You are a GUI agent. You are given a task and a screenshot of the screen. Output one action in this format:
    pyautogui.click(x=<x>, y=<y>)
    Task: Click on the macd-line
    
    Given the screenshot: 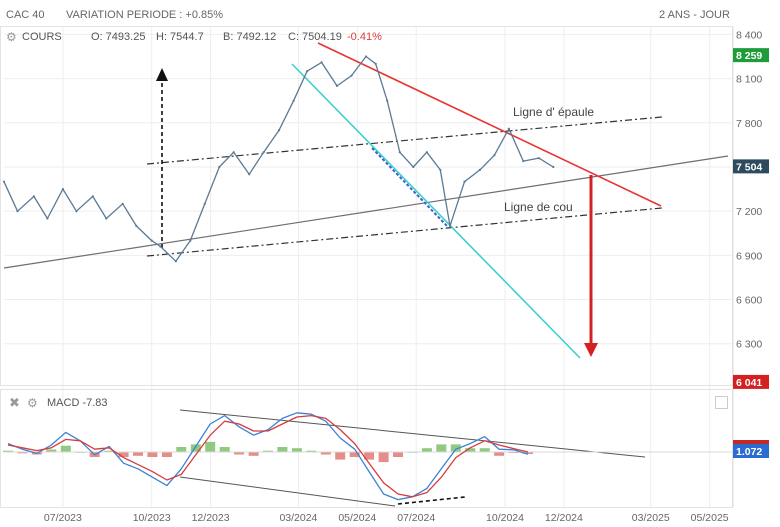 What is the action you would take?
    pyautogui.click(x=268, y=456)
    